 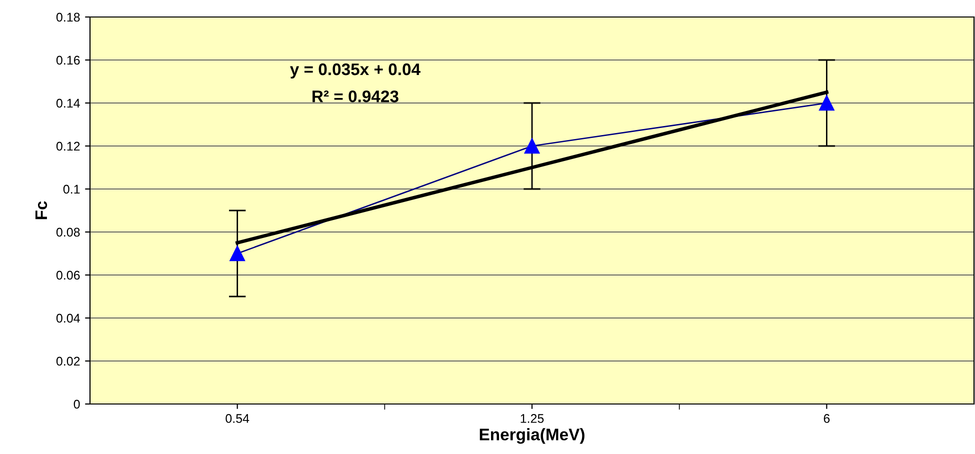 I want to click on annotation: R² = 0.9423, so click(x=355, y=96).